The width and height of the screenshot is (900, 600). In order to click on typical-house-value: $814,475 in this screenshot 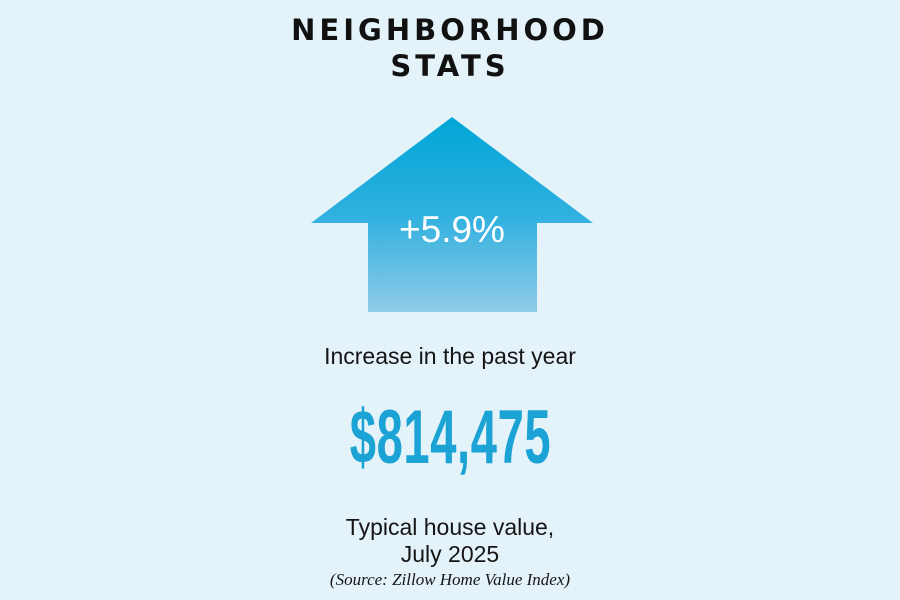, I will do `click(450, 438)`.